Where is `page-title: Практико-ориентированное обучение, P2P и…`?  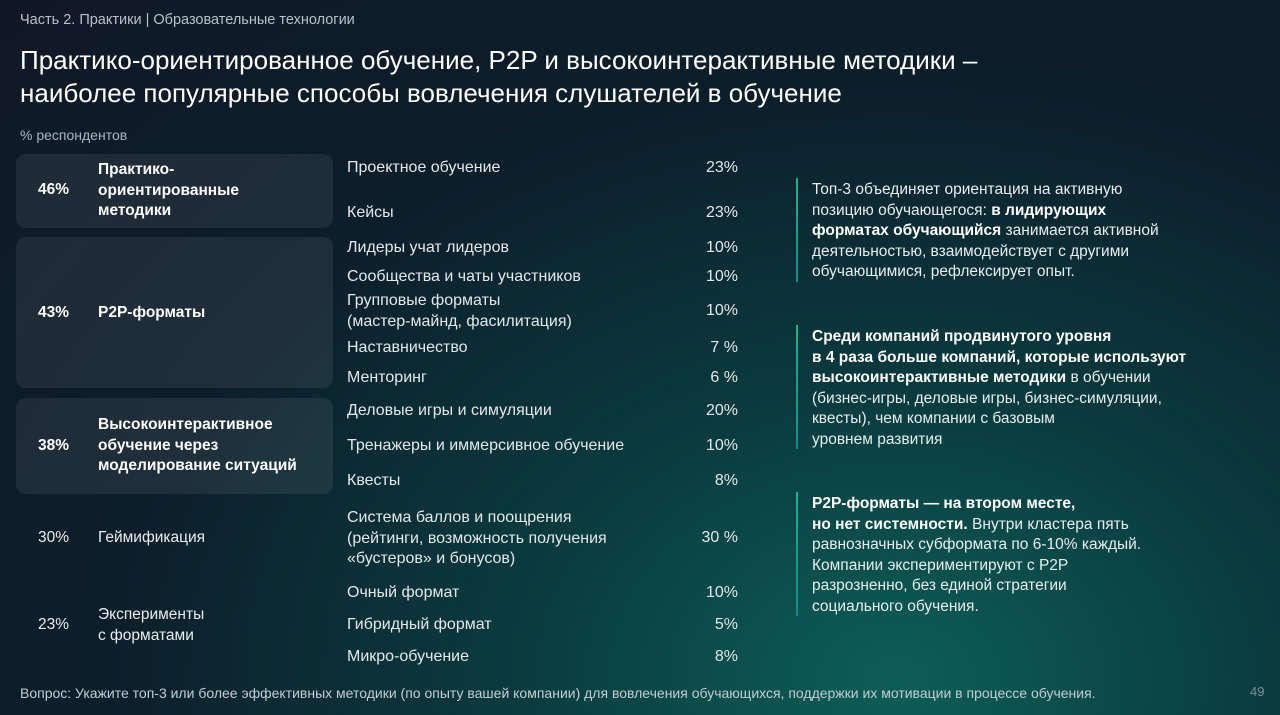 page-title: Практико-ориентированное обучение, P2P и… is located at coordinates (590, 77).